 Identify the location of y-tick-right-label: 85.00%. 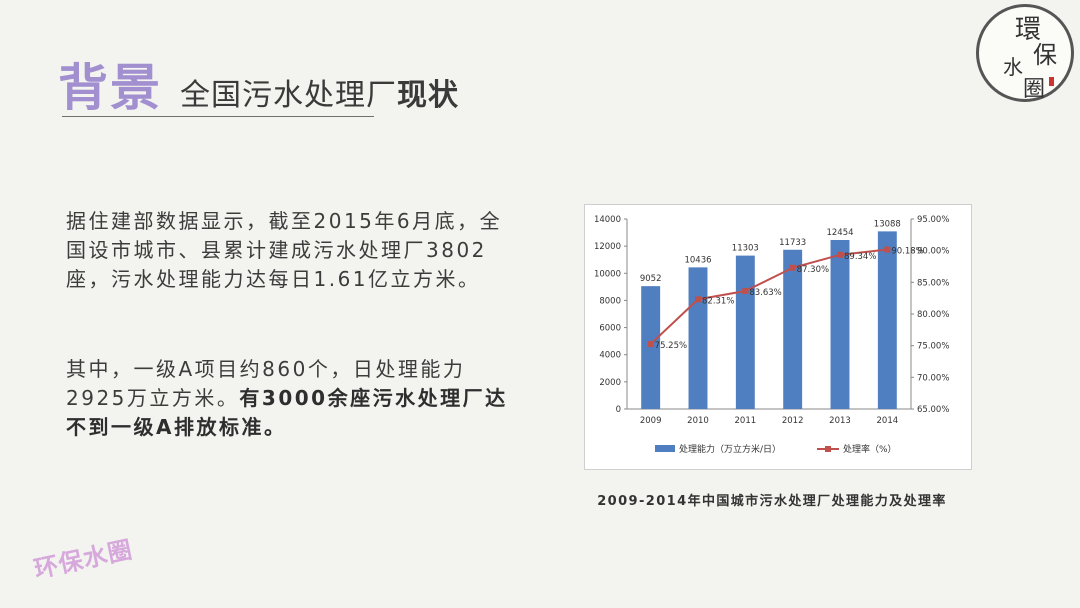
(933, 283).